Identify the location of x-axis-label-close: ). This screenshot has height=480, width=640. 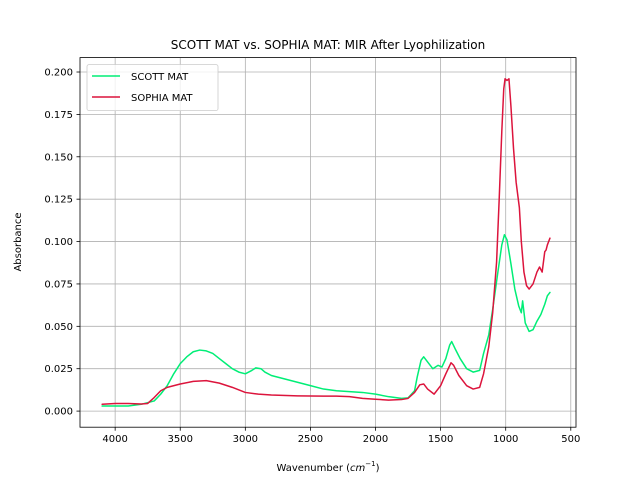
(378, 468).